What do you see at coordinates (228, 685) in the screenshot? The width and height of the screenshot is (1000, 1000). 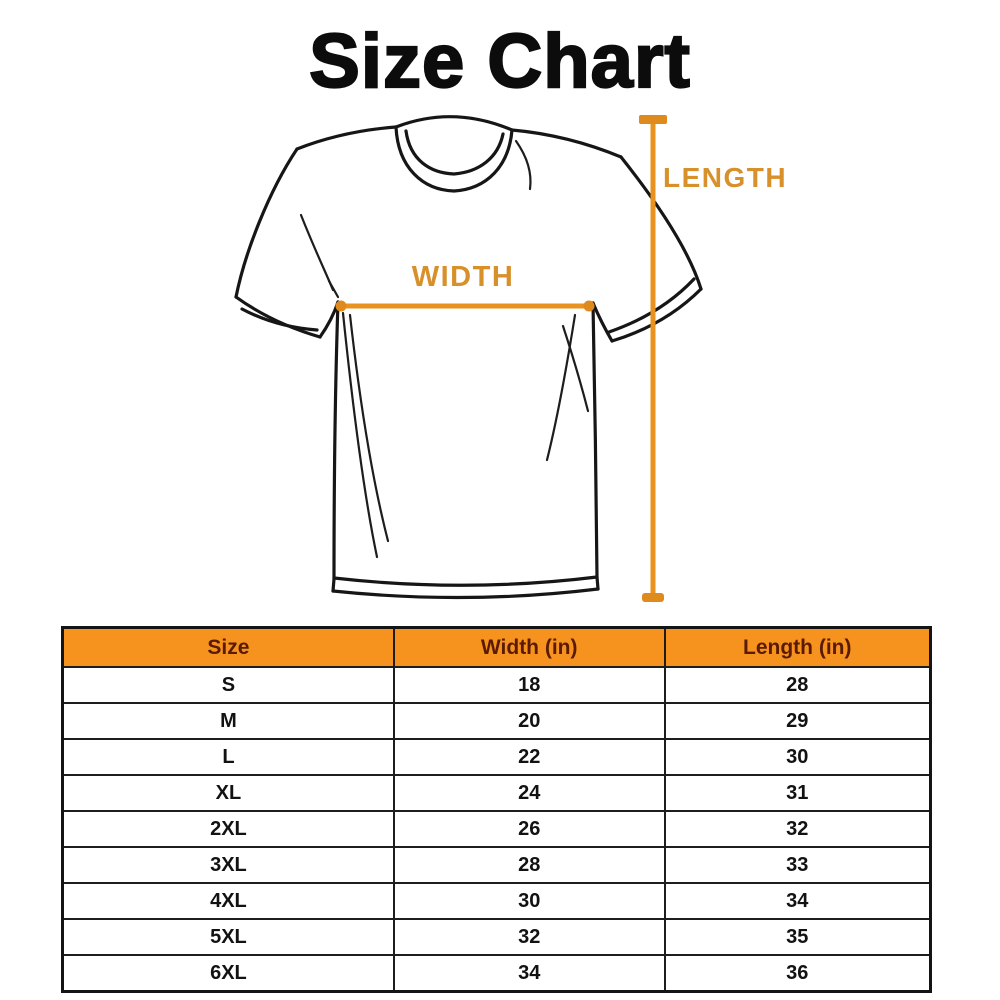 I see `cell-size: S` at bounding box center [228, 685].